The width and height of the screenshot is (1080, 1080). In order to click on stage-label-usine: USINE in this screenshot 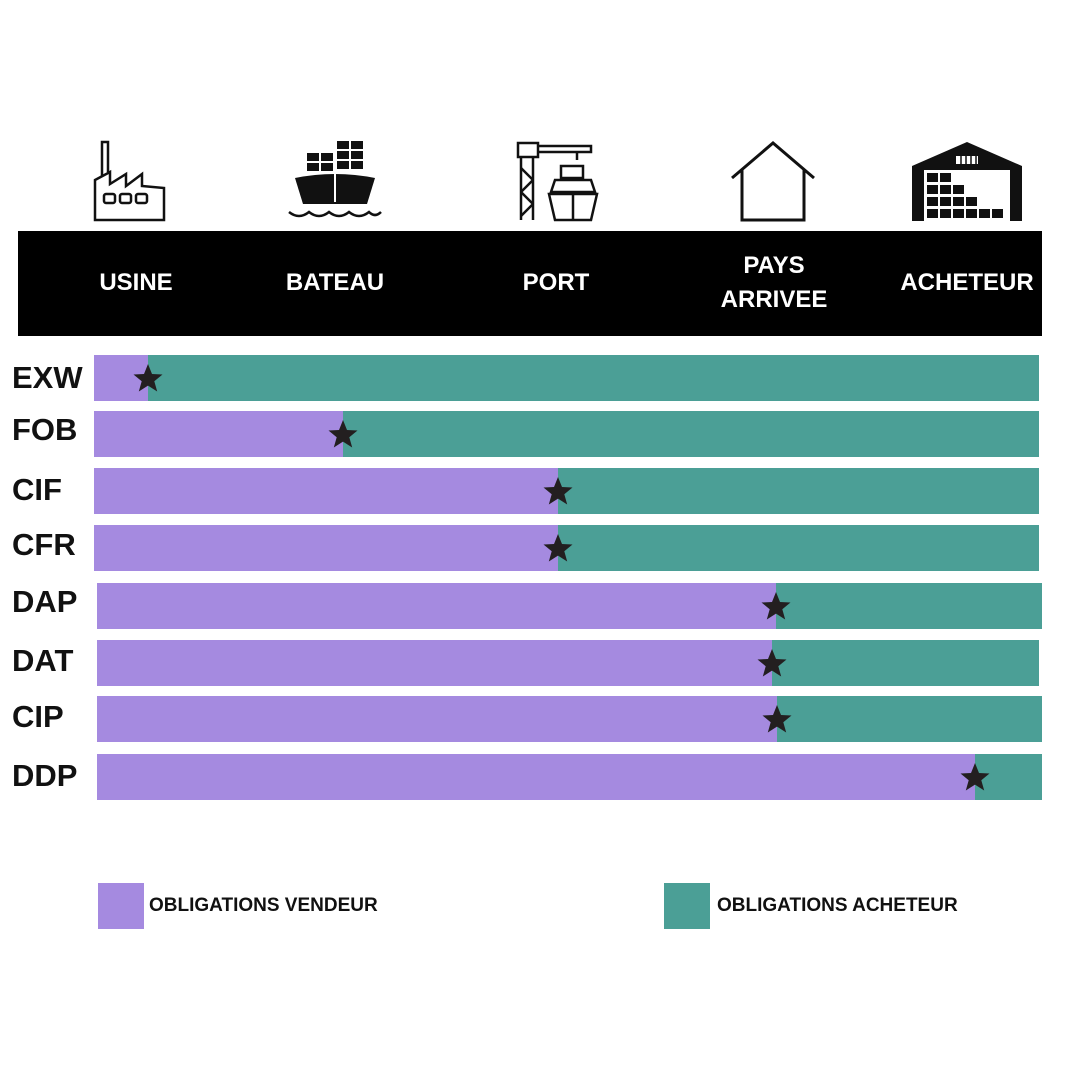, I will do `click(136, 282)`.